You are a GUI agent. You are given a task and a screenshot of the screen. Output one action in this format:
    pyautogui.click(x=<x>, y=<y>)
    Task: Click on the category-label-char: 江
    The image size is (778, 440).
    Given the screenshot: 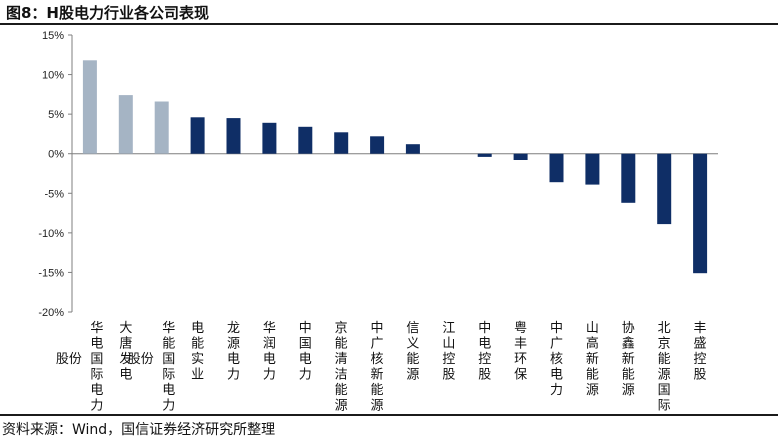 What is the action you would take?
    pyautogui.click(x=448, y=328)
    